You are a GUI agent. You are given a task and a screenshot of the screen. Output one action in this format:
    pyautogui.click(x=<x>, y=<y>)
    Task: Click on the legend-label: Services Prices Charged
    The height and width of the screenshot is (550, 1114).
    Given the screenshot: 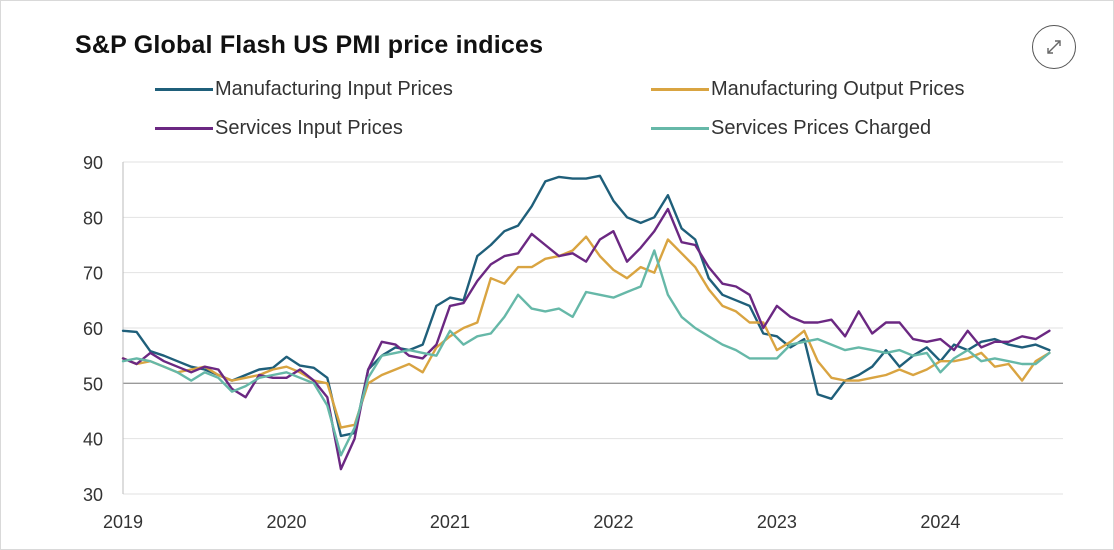 What is the action you would take?
    pyautogui.click(x=821, y=127)
    